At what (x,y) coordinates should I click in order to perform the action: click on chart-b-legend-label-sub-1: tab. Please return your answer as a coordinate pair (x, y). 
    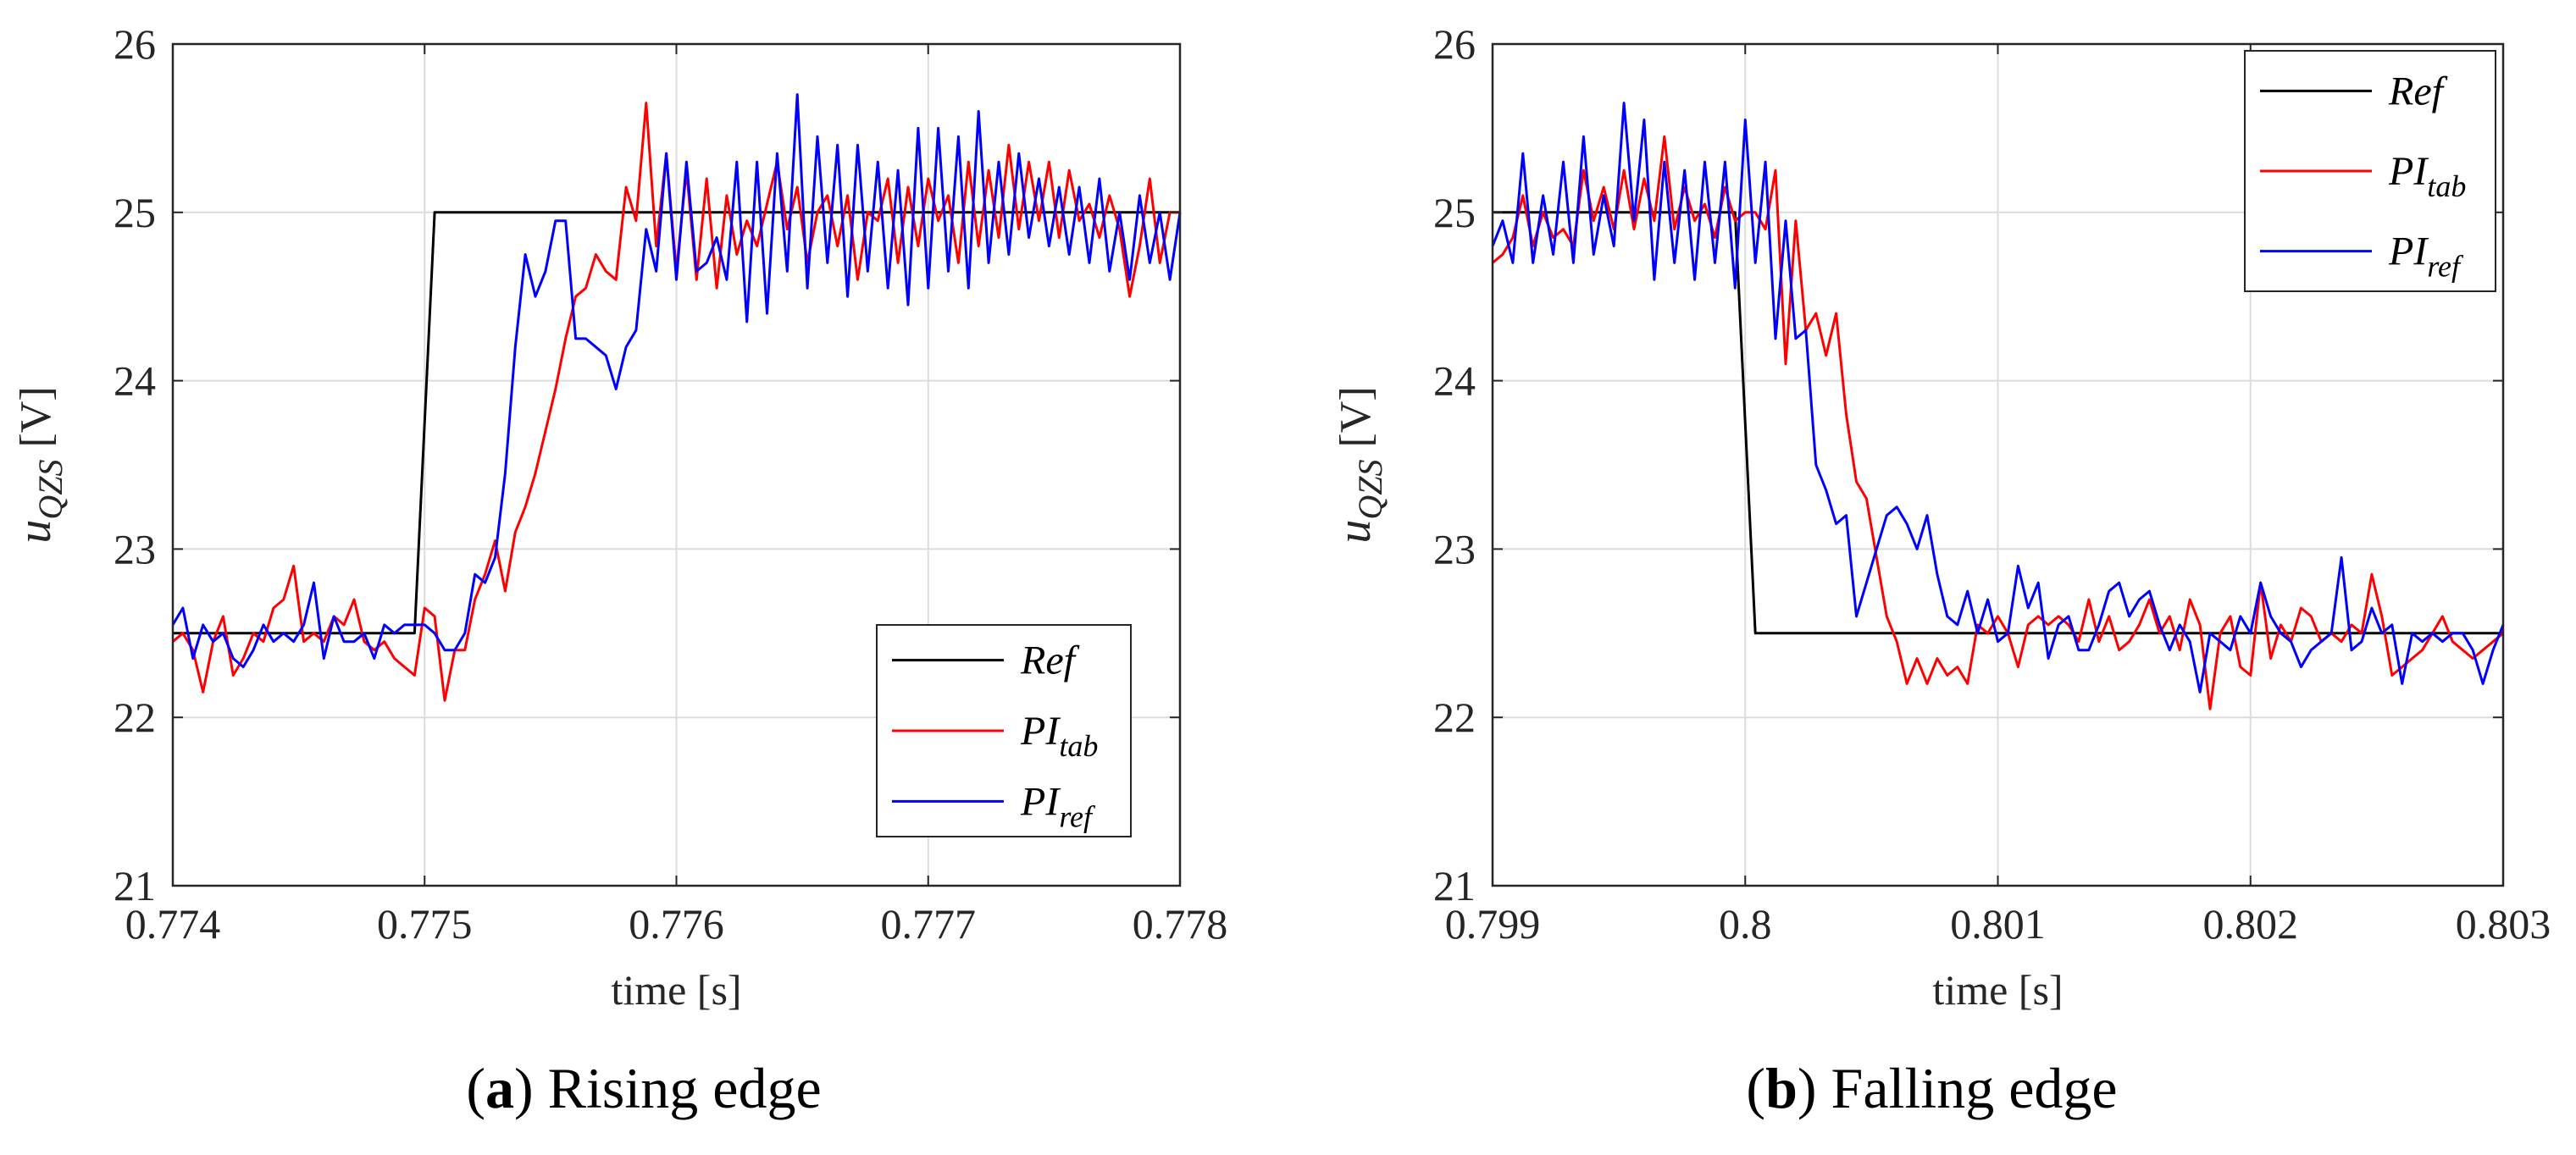
    Looking at the image, I should click on (2446, 186).